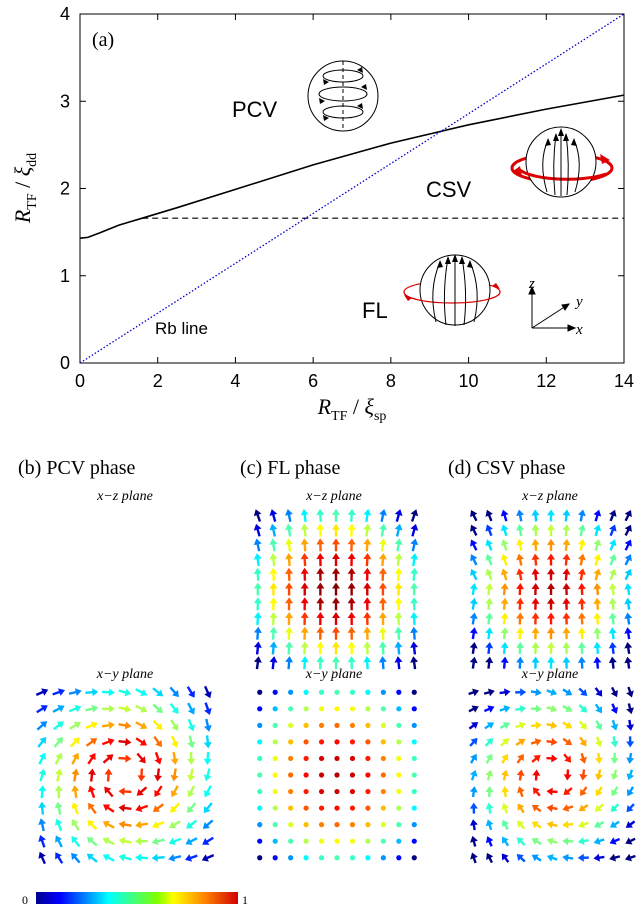 Image resolution: width=640 pixels, height=912 pixels. I want to click on x-tick-label: 6, so click(313, 381).